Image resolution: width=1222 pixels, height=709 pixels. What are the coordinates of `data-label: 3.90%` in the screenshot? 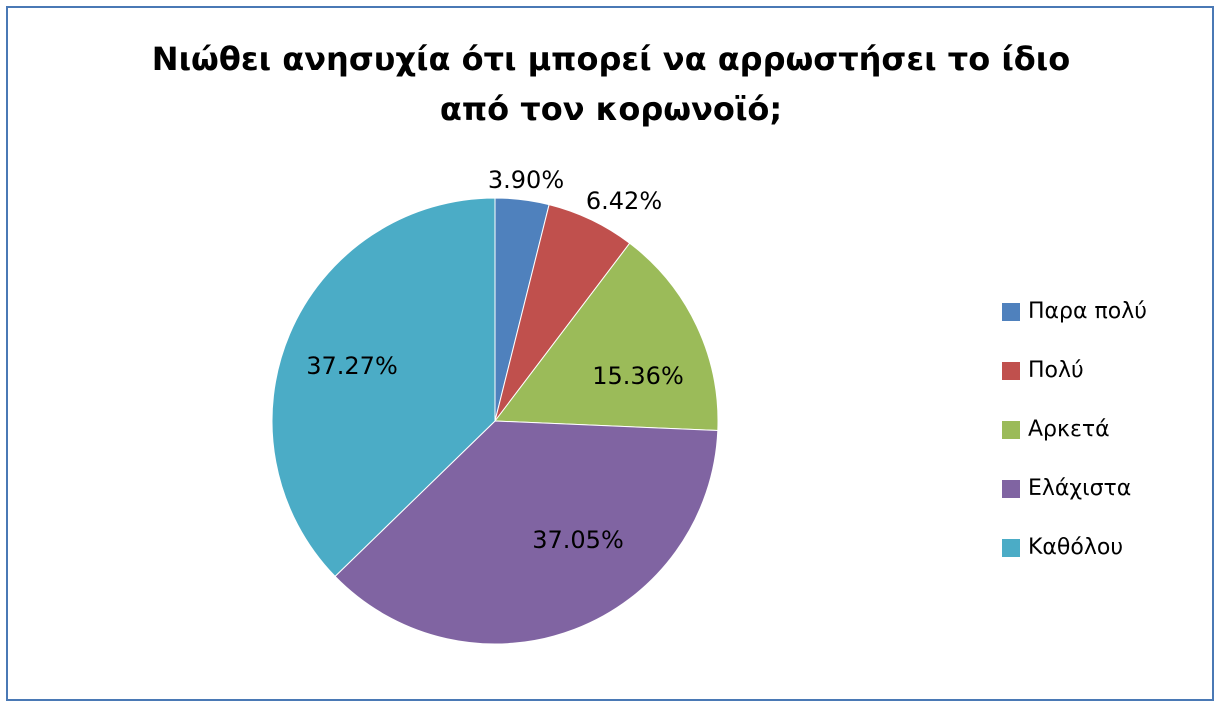 It's located at (526, 180).